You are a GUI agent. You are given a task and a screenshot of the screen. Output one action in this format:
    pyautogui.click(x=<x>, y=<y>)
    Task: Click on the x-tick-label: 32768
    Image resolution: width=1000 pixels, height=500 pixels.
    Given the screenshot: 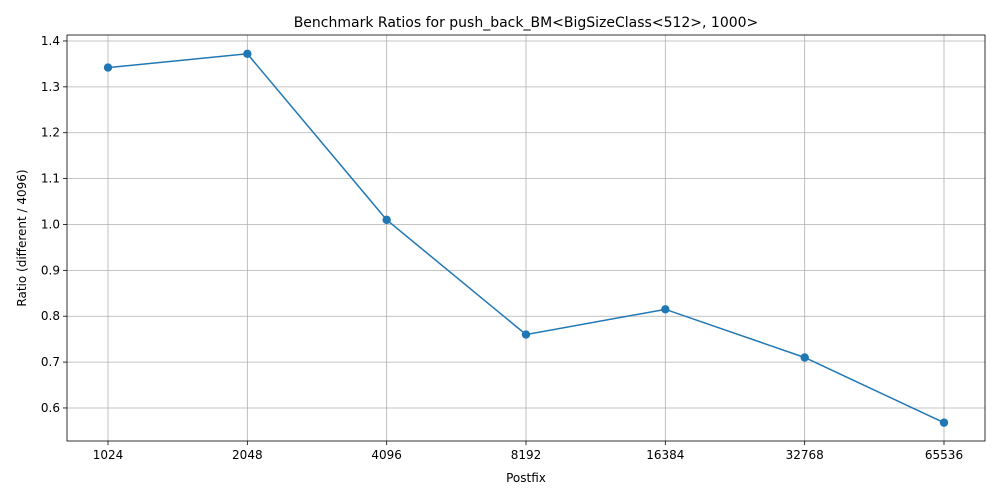 What is the action you would take?
    pyautogui.click(x=805, y=455)
    